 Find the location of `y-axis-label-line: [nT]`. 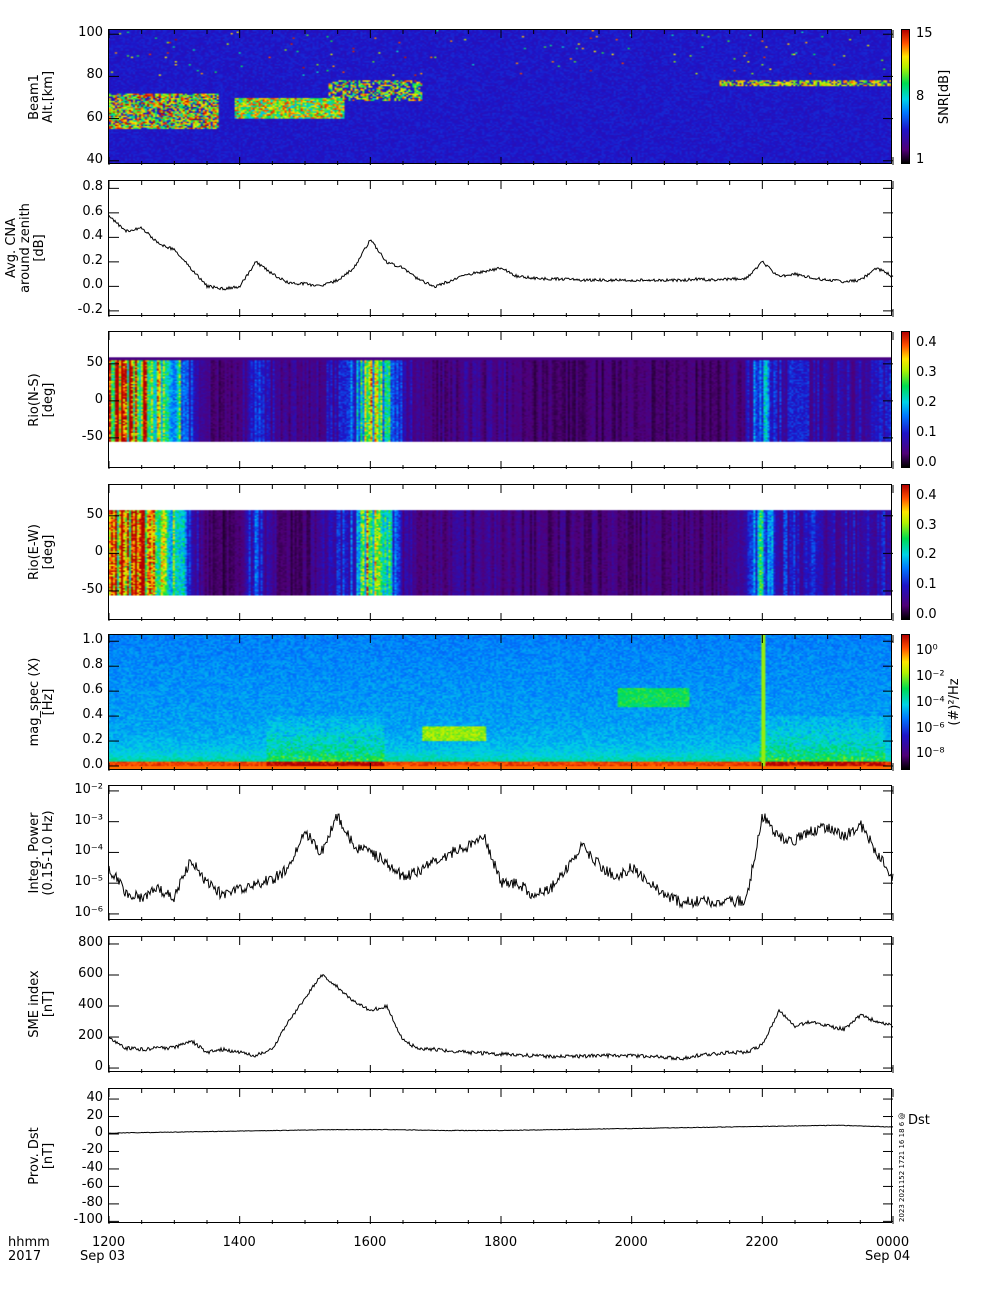

y-axis-label-line: [nT] is located at coordinates (48, 1155).